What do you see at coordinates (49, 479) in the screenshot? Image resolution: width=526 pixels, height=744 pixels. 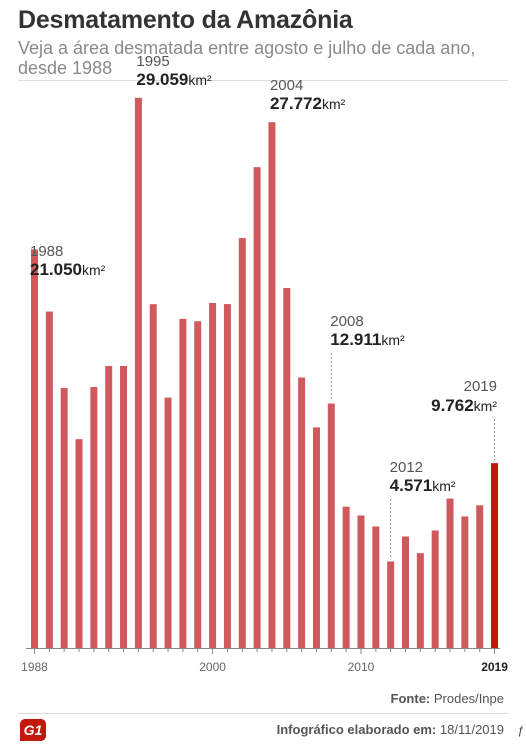 I see `bar-1989` at bounding box center [49, 479].